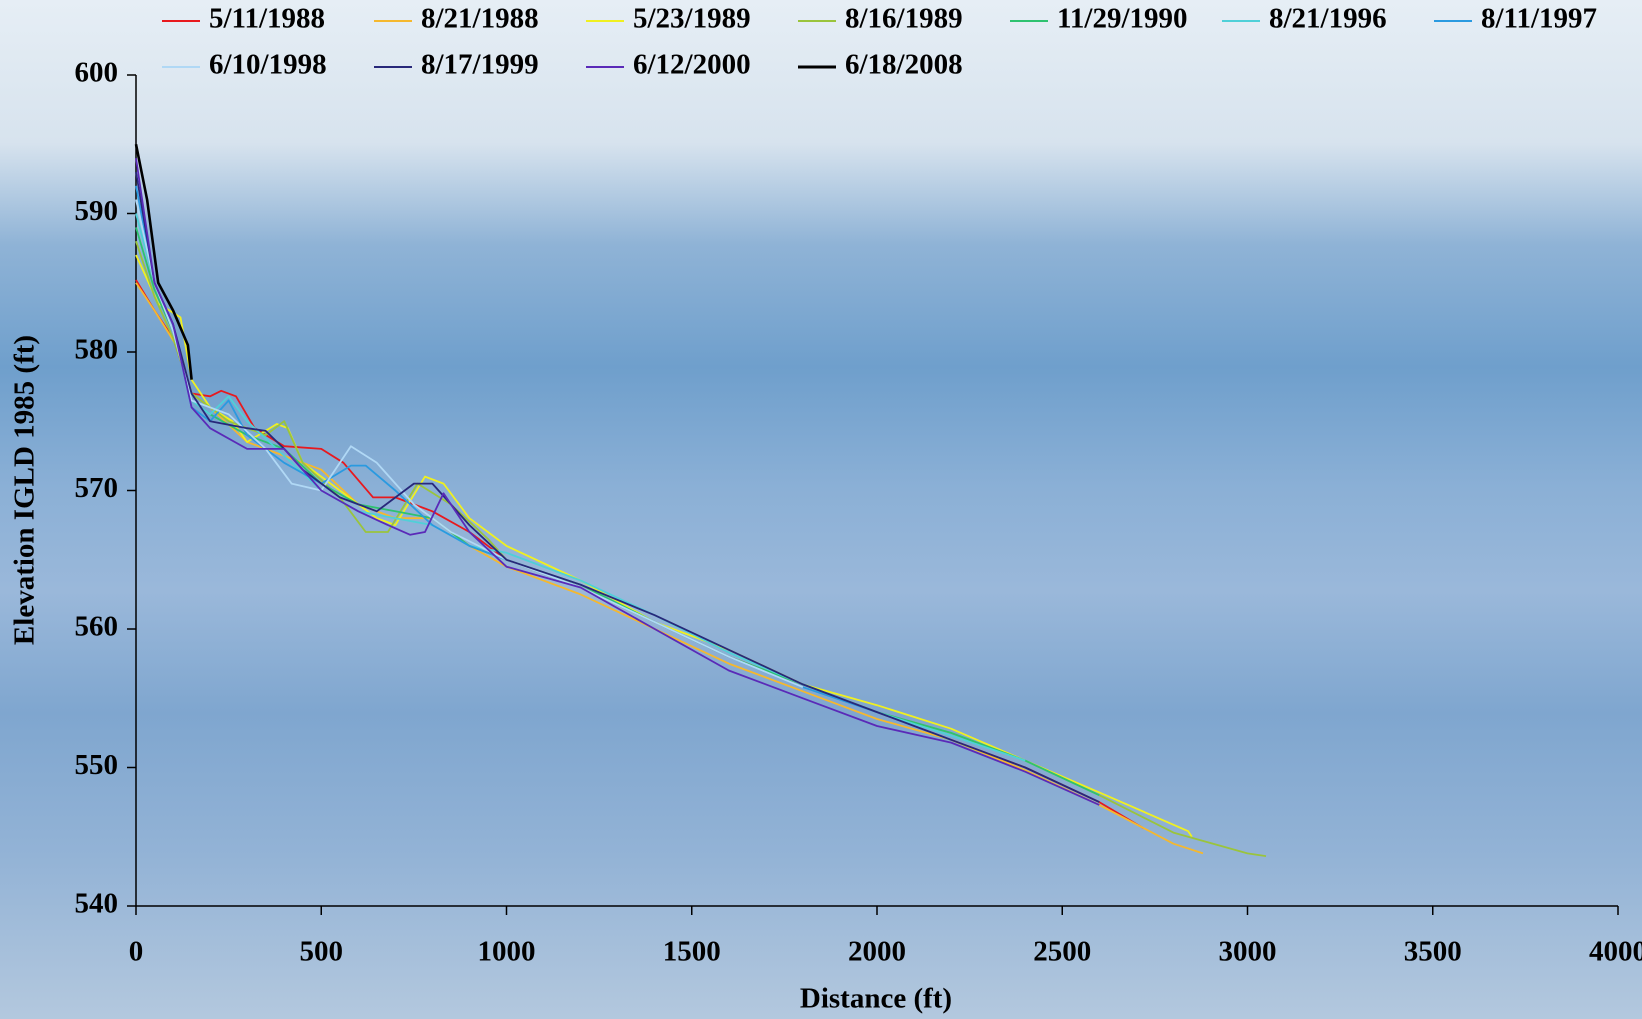 The height and width of the screenshot is (1019, 1642). Describe the element at coordinates (877, 952) in the screenshot. I see `x-tick-label: 2000` at that location.